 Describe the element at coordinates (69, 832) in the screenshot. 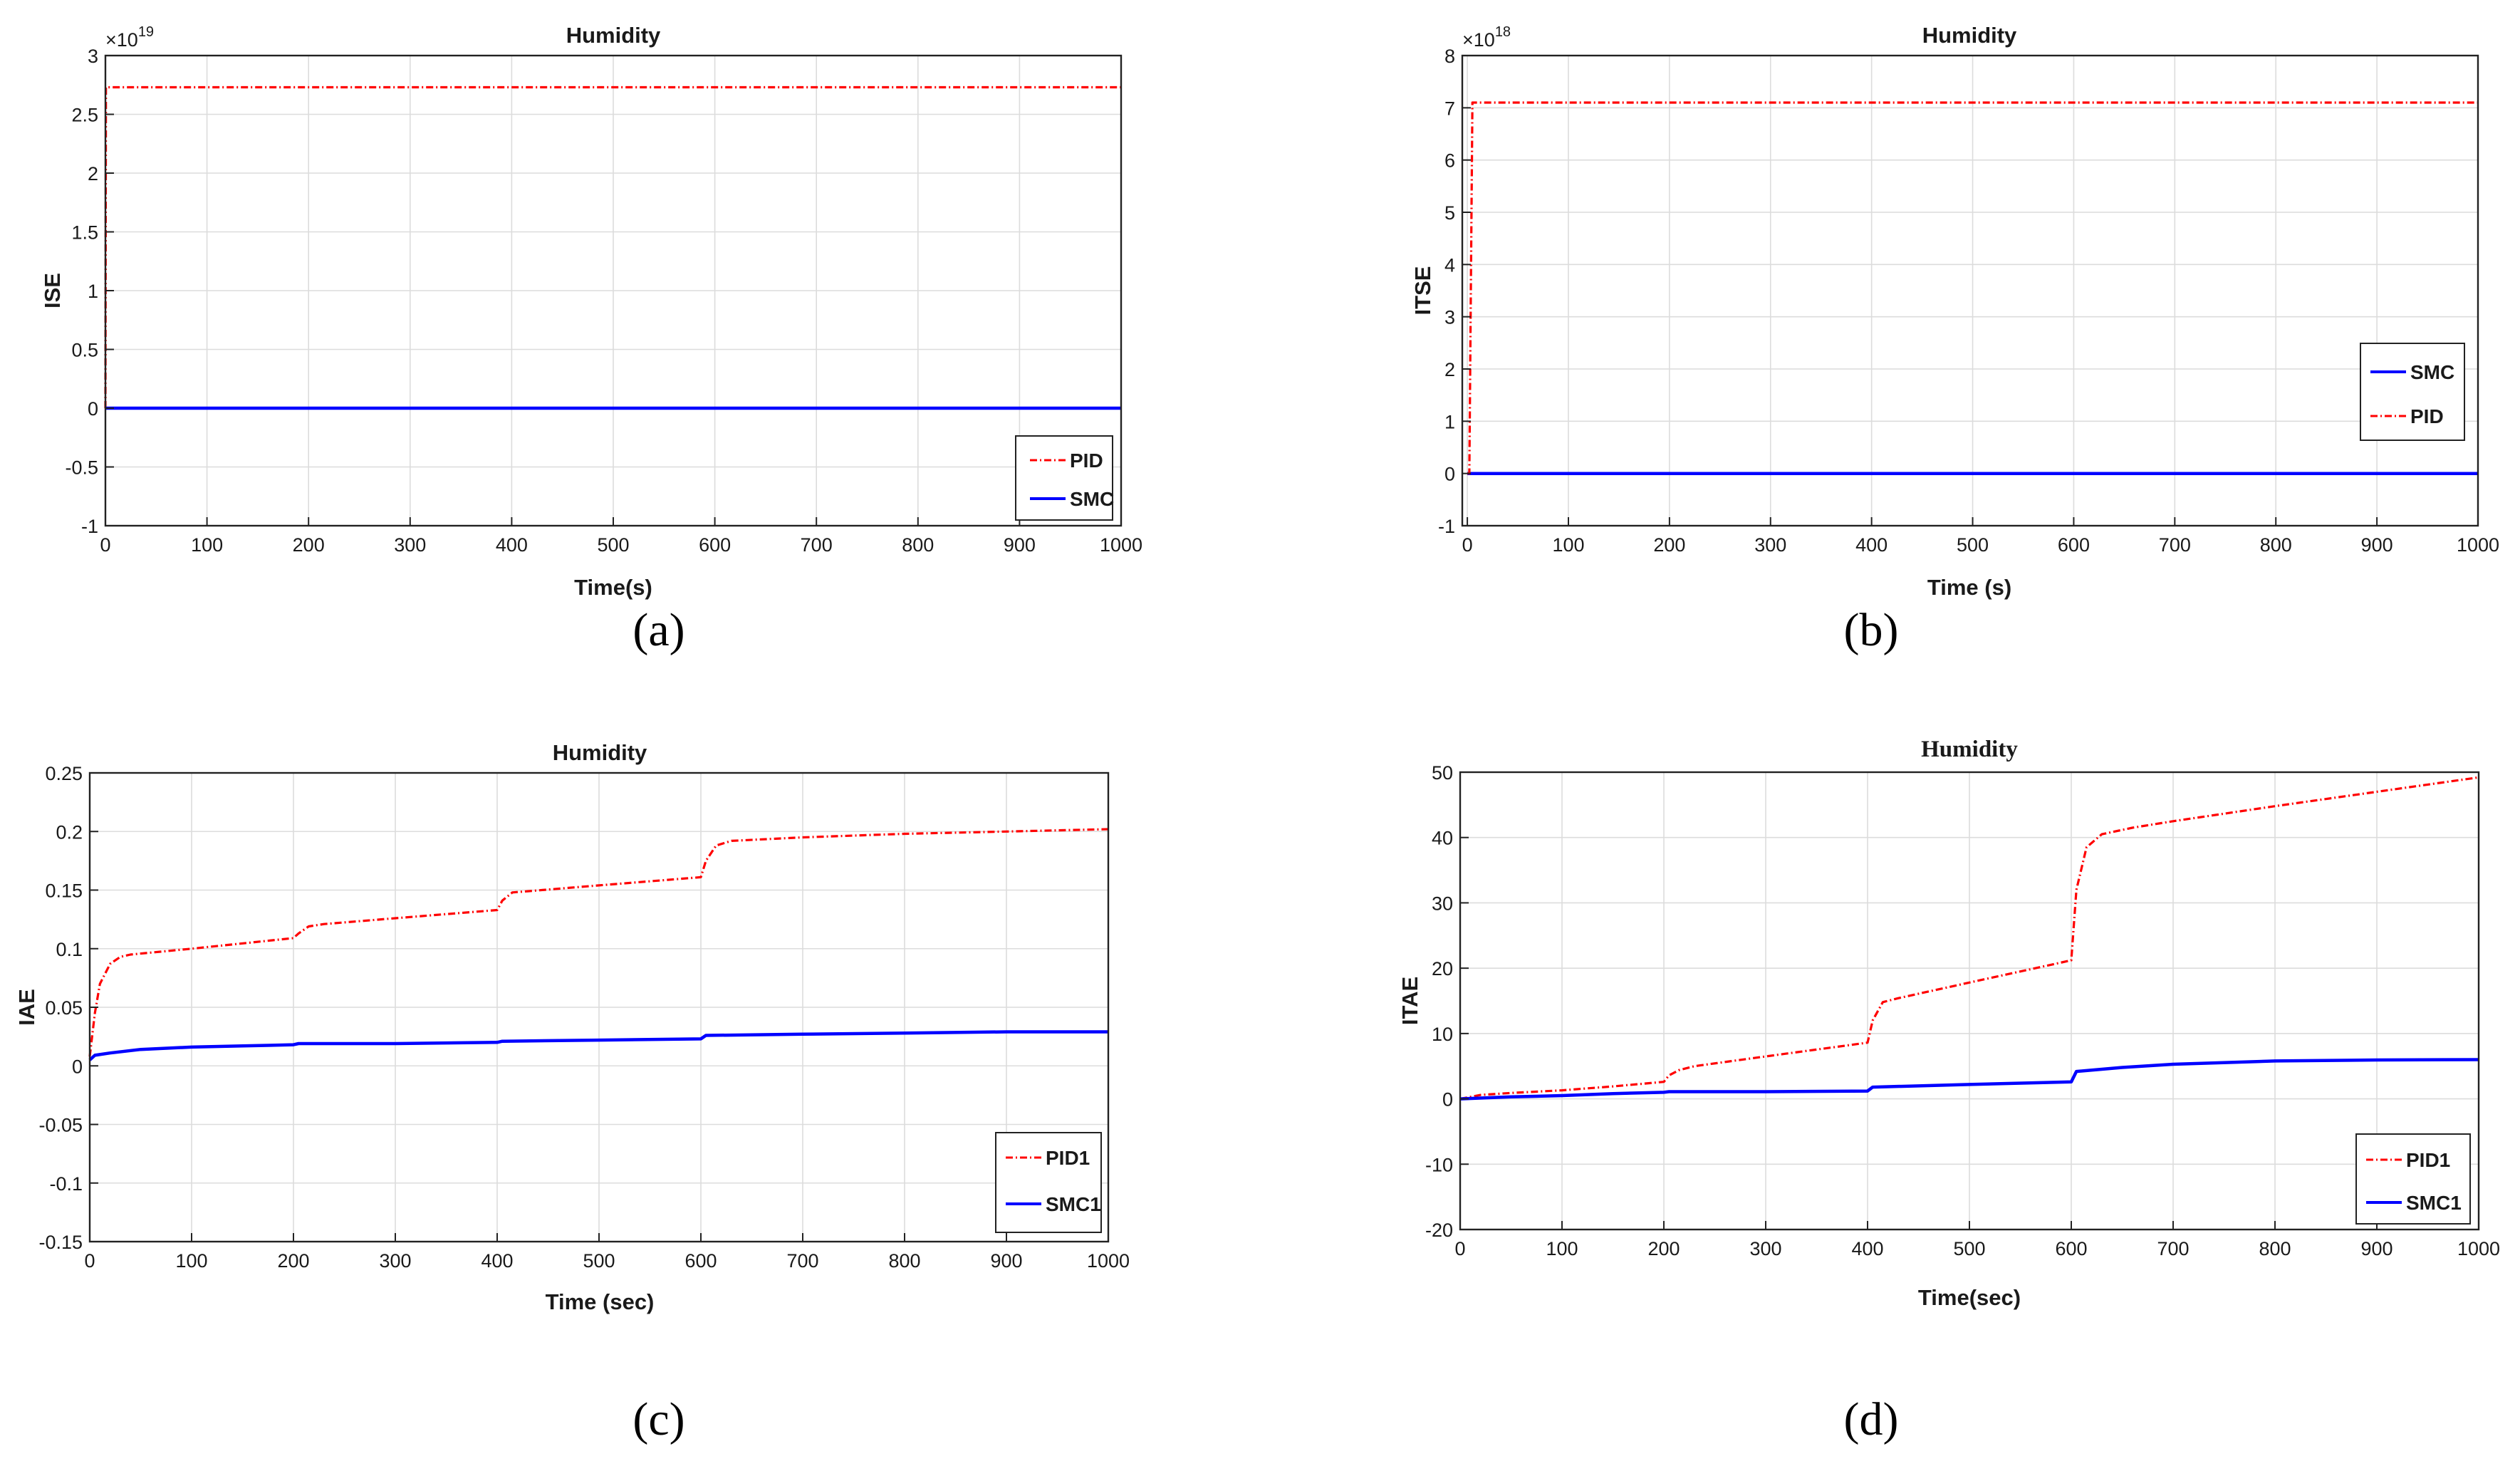

I see `y-tick-label: 0.2` at that location.